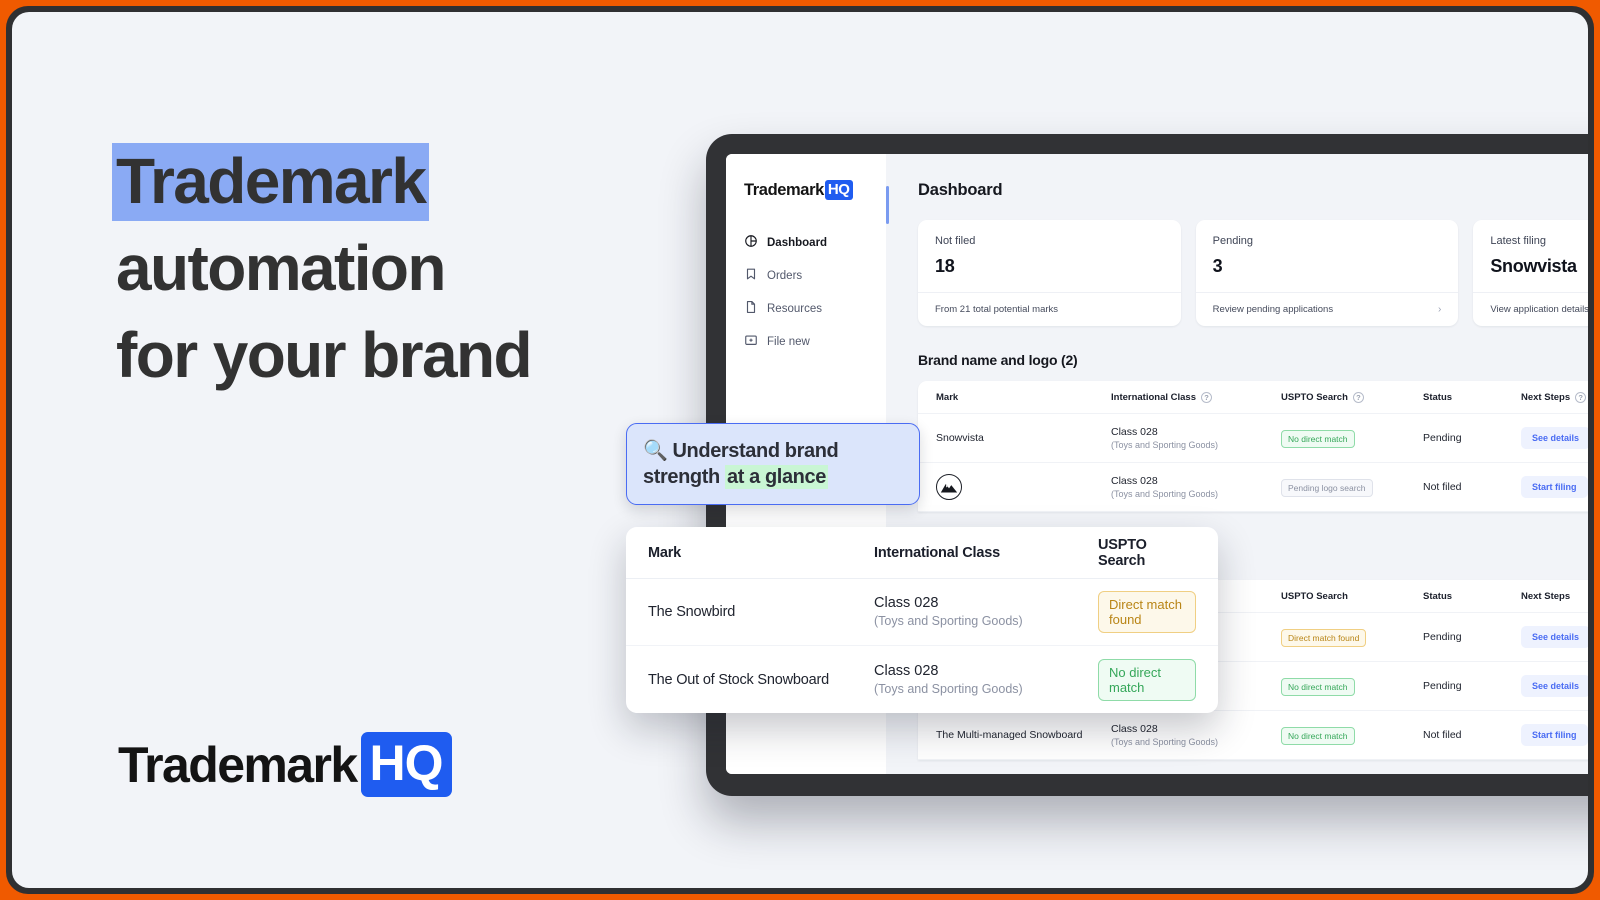  Describe the element at coordinates (784, 189) in the screenshot. I see `app-logo-name: Trademark` at that location.